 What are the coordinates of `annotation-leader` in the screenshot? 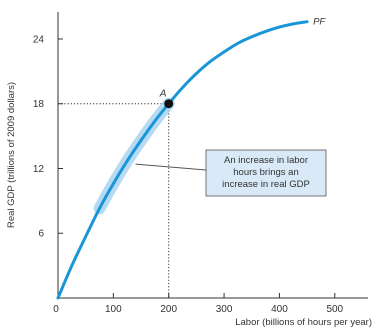 It's located at (171, 167).